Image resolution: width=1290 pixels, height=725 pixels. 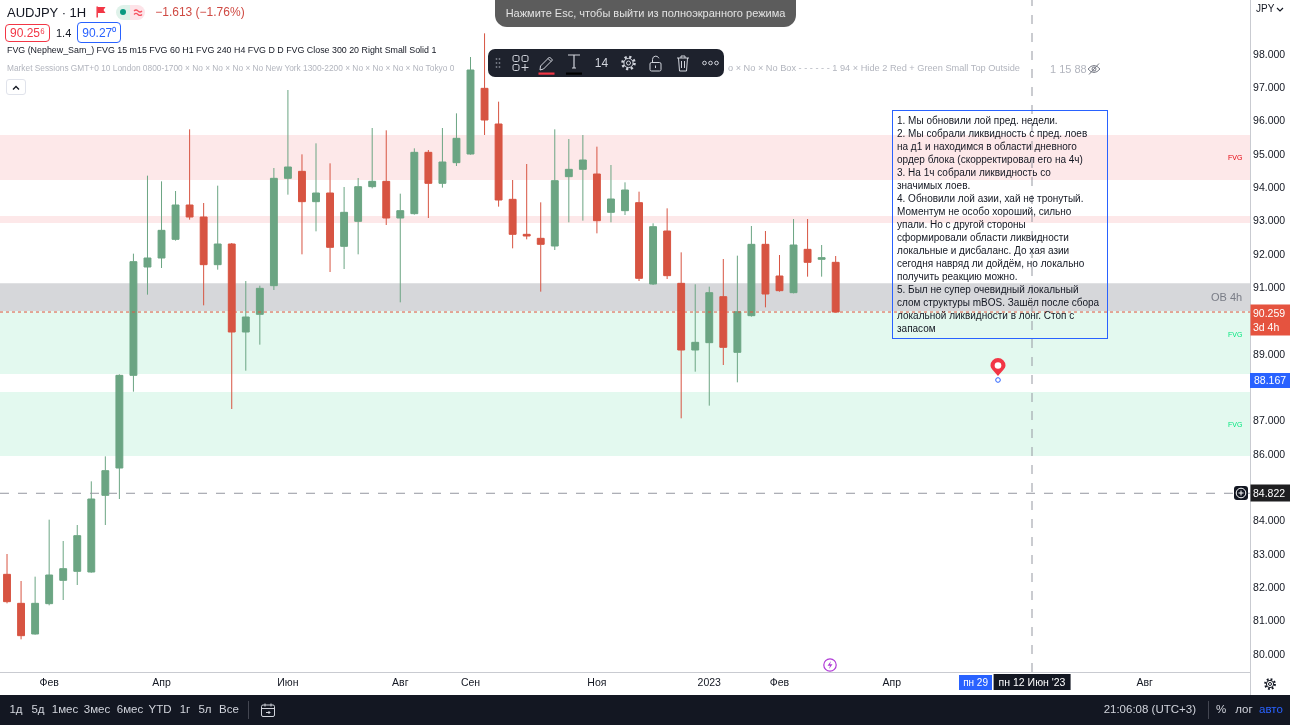 I want to click on y-tick-label: 83.000, so click(x=1269, y=553).